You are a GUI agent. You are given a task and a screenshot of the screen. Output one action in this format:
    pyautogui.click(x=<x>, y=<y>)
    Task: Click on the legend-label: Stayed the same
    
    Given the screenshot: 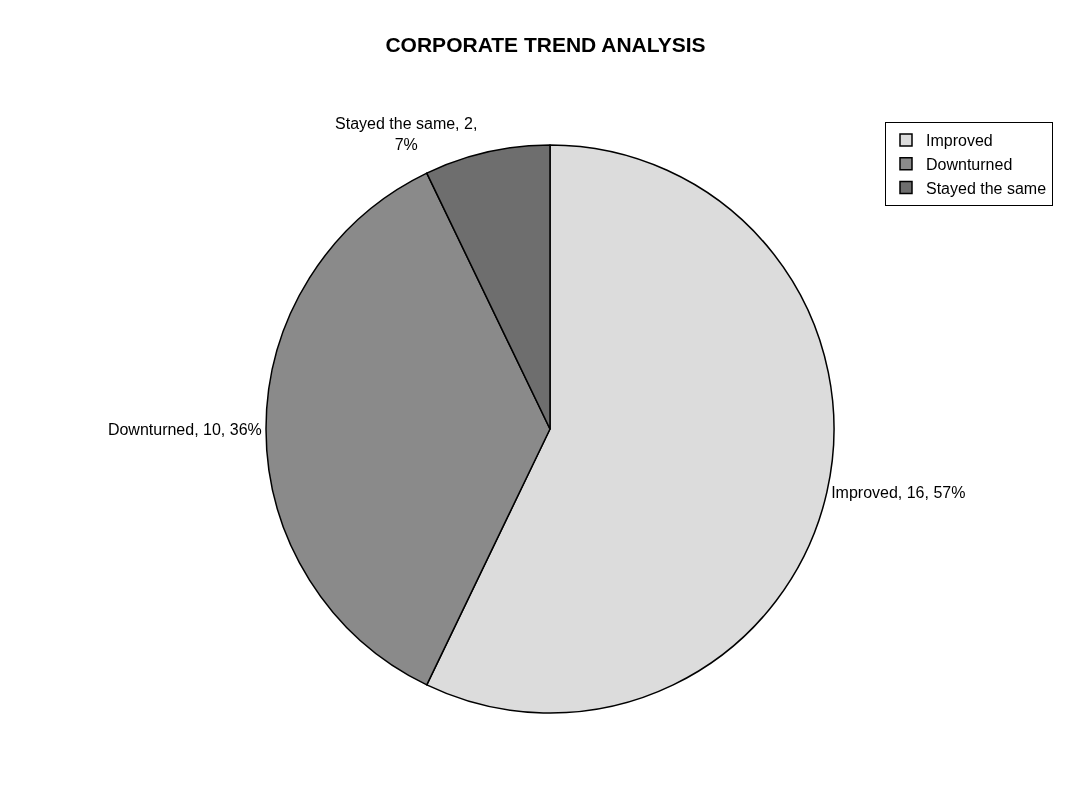 What is the action you would take?
    pyautogui.click(x=986, y=188)
    